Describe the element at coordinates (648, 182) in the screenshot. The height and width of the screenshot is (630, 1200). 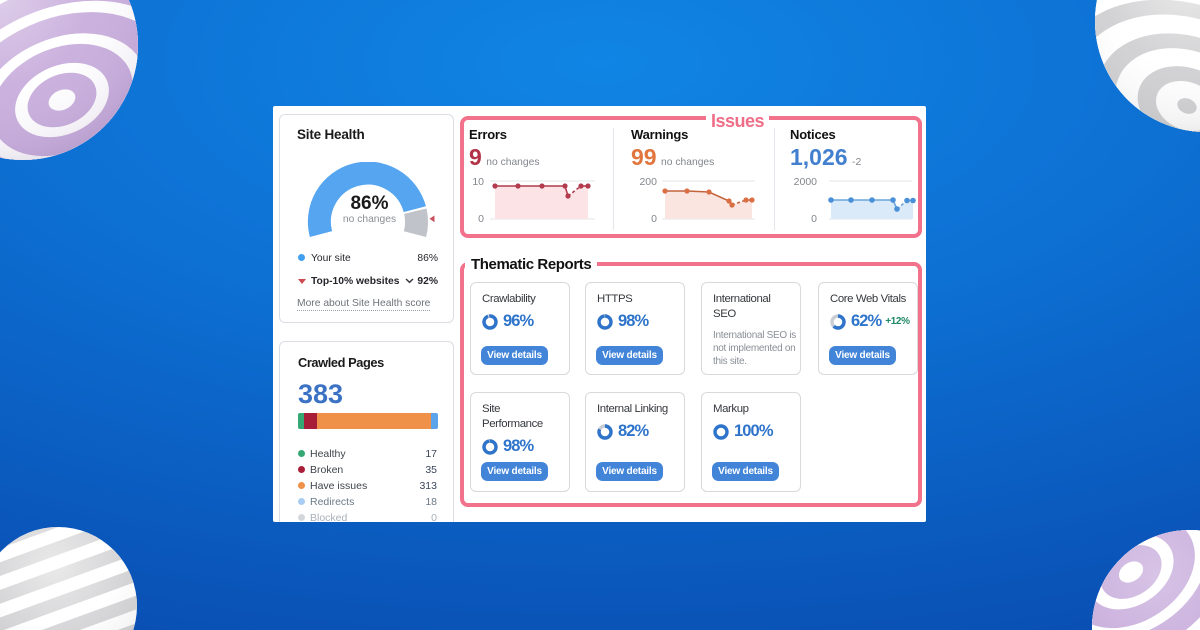
I see `svg-text: 200` at that location.